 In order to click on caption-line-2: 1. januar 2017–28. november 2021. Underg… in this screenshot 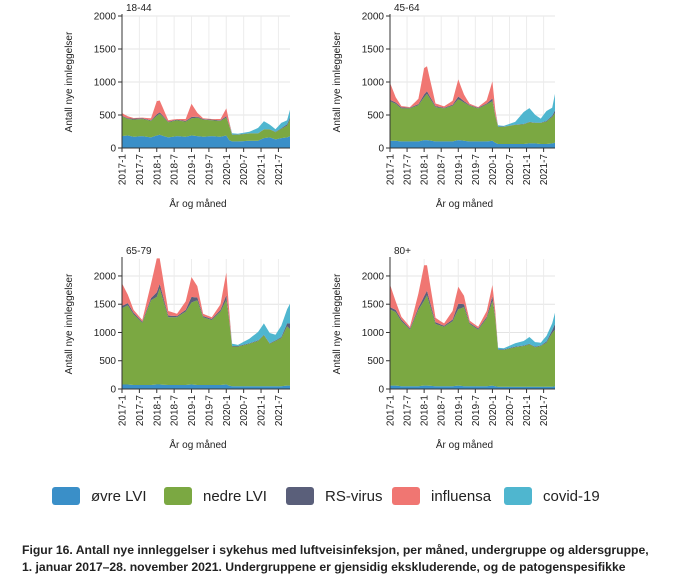, I will do `click(324, 567)`.